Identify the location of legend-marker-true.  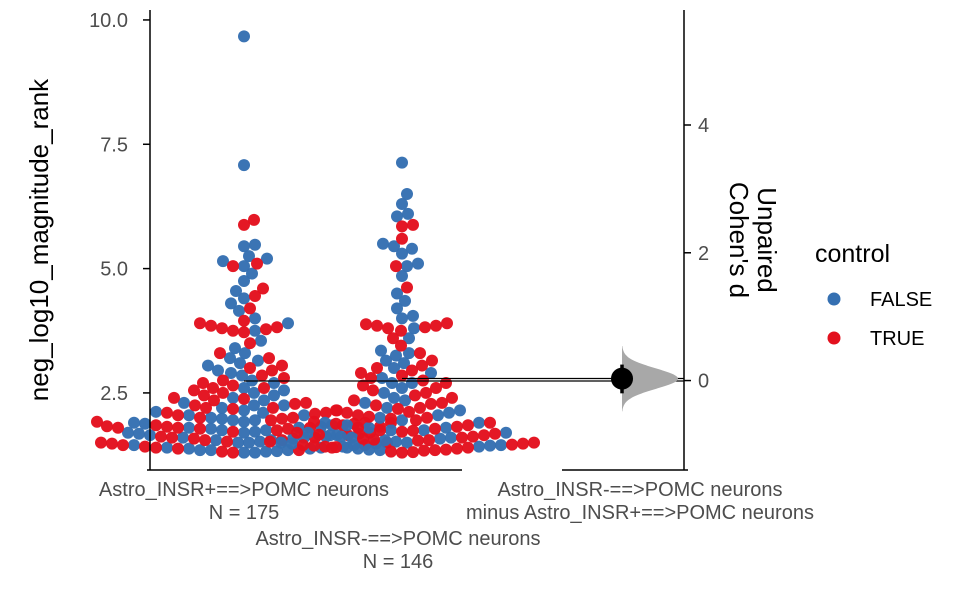
(834, 338).